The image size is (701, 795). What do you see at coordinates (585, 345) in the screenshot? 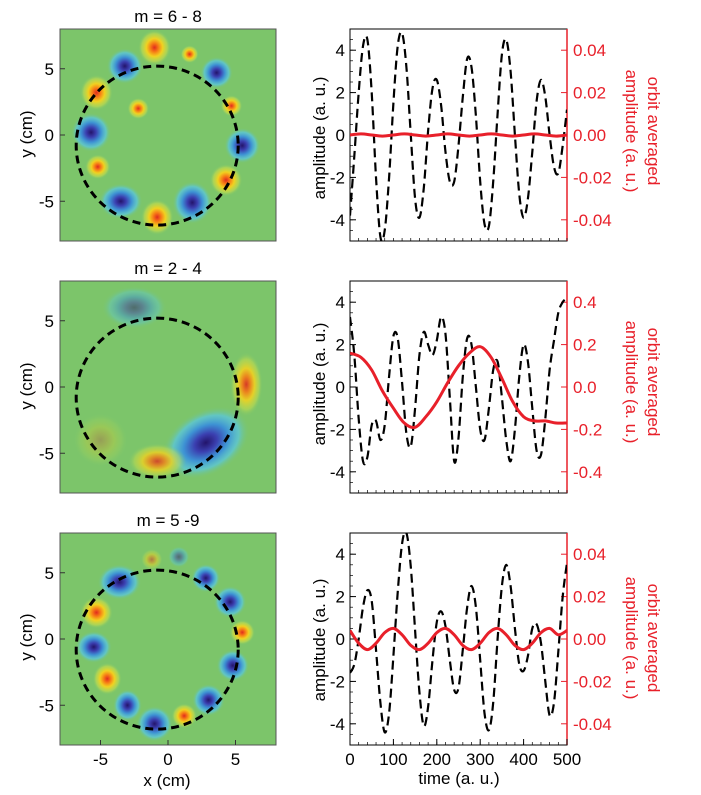
I see `y2-tick-label: 0.2` at bounding box center [585, 345].